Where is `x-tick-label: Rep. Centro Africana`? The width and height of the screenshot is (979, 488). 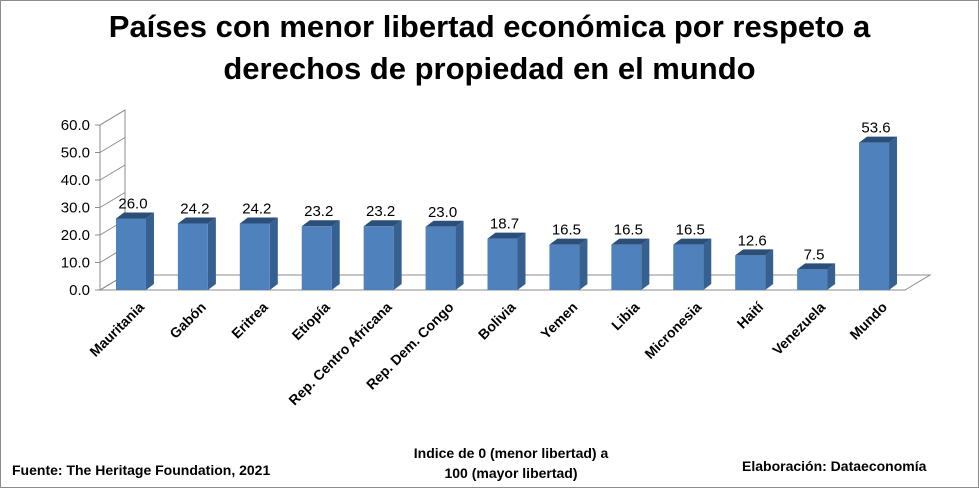 x-tick-label: Rep. Centro Africana is located at coordinates (340, 354).